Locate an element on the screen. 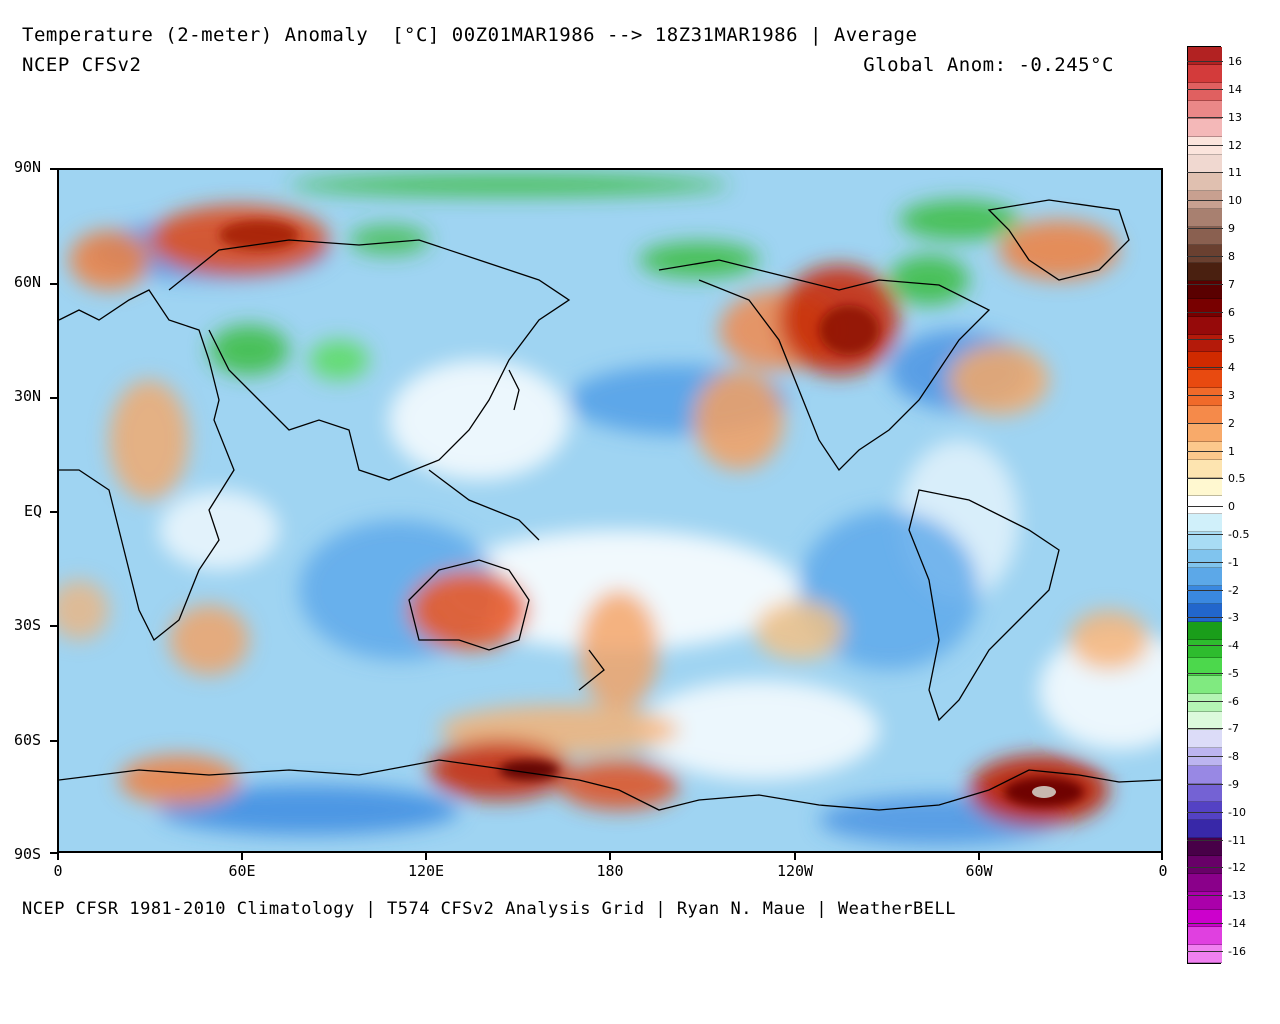 Image resolution: width=1280 pixels, height=1024 pixels. colorbar-label: 9 is located at coordinates (1231, 228).